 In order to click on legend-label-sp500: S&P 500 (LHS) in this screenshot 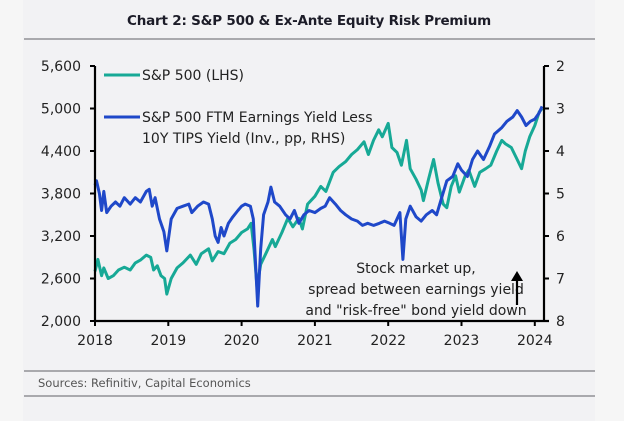, I will do `click(193, 76)`.